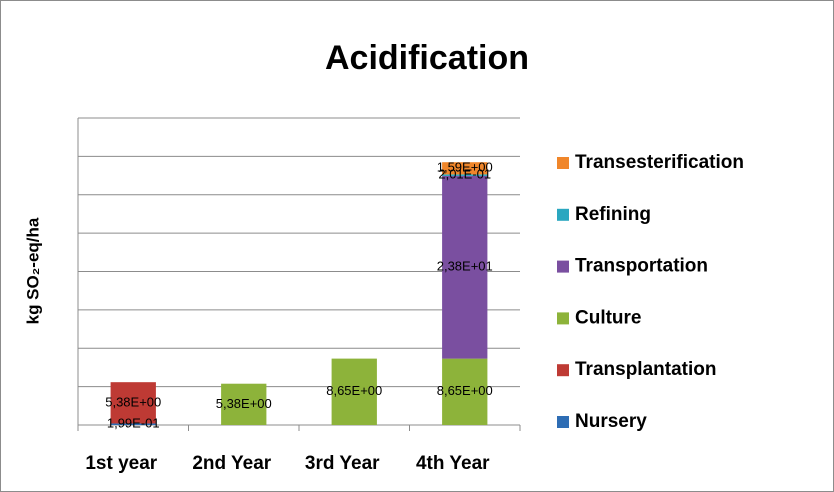  What do you see at coordinates (611, 421) in the screenshot?
I see `legend-label: Nursery` at bounding box center [611, 421].